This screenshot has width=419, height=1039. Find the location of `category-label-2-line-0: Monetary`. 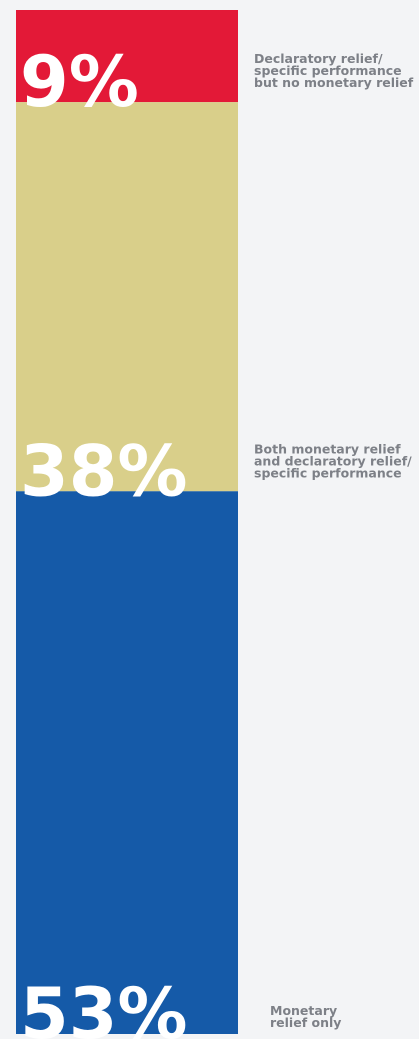

category-label-2-line-0: Monetary is located at coordinates (303, 1010).